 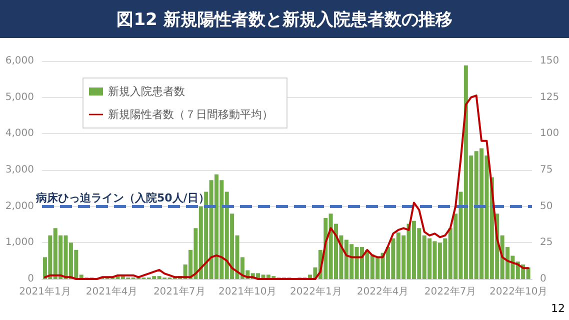 I want to click on y2-tick-label: 75, so click(x=546, y=170).